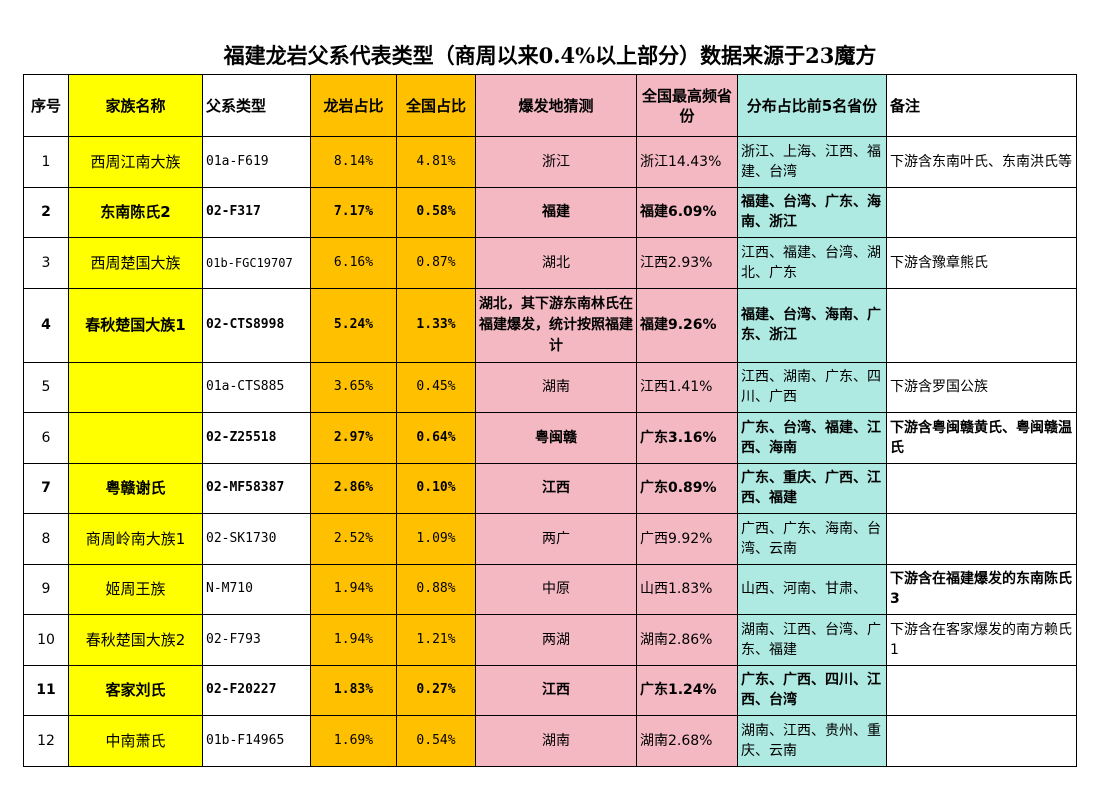 The width and height of the screenshot is (1100, 804). I want to click on cell-note: 下游含豫章熊氏, so click(981, 263).